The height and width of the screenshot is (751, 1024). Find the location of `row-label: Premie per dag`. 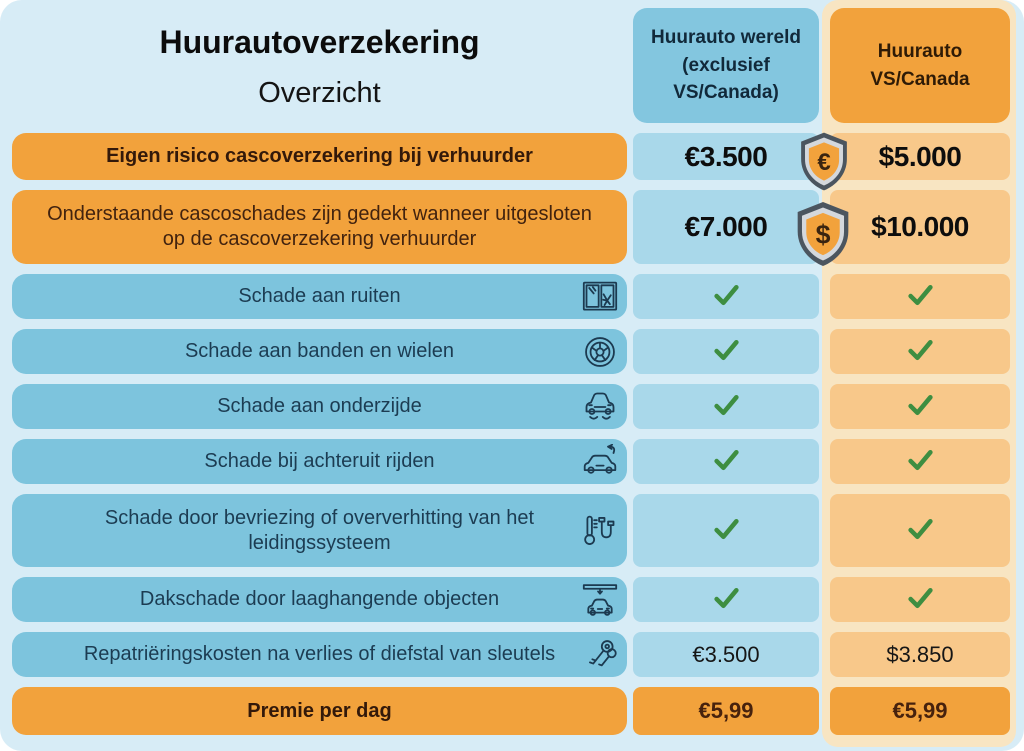

row-label: Premie per dag is located at coordinates (319, 710).